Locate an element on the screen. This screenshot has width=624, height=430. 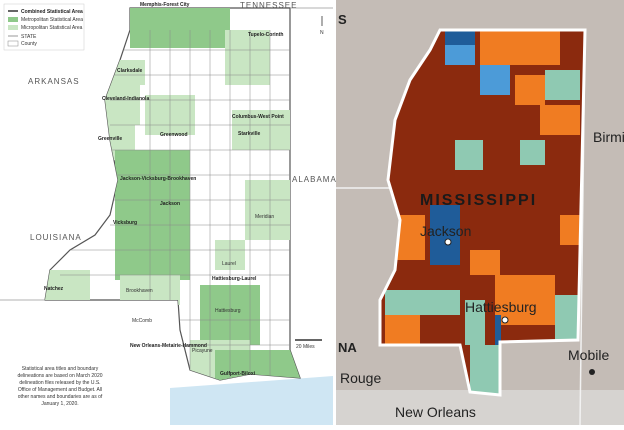
area-label: Hattiesburg-Laurel is located at coordinates (234, 279).